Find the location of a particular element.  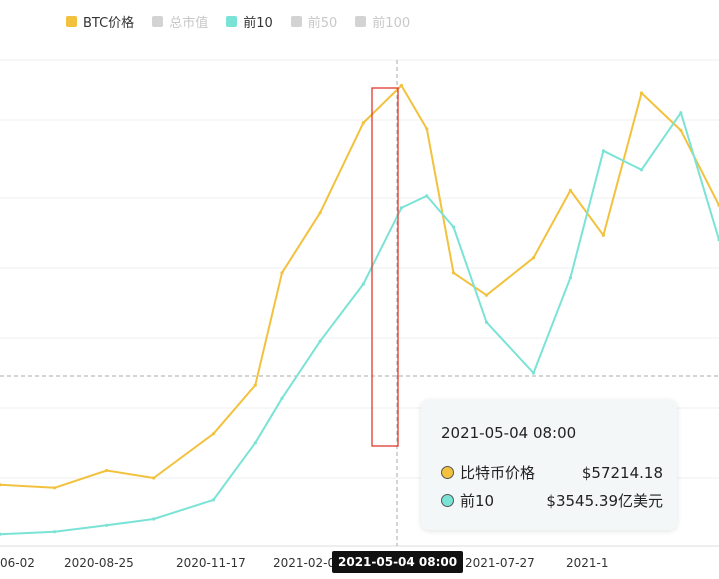

tooltip-time: 2021-05-04 08:00 is located at coordinates (509, 433).